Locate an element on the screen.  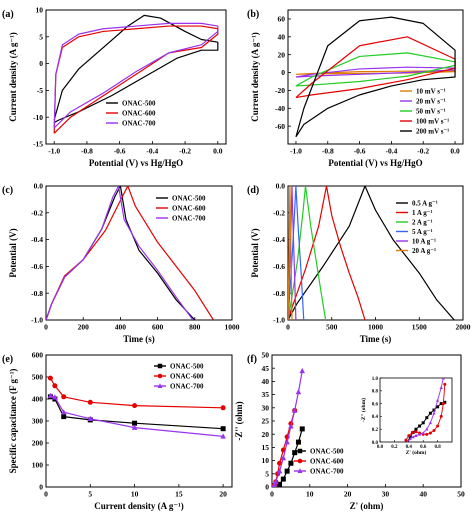
y-tick-label: -5 is located at coordinates (40, 90).